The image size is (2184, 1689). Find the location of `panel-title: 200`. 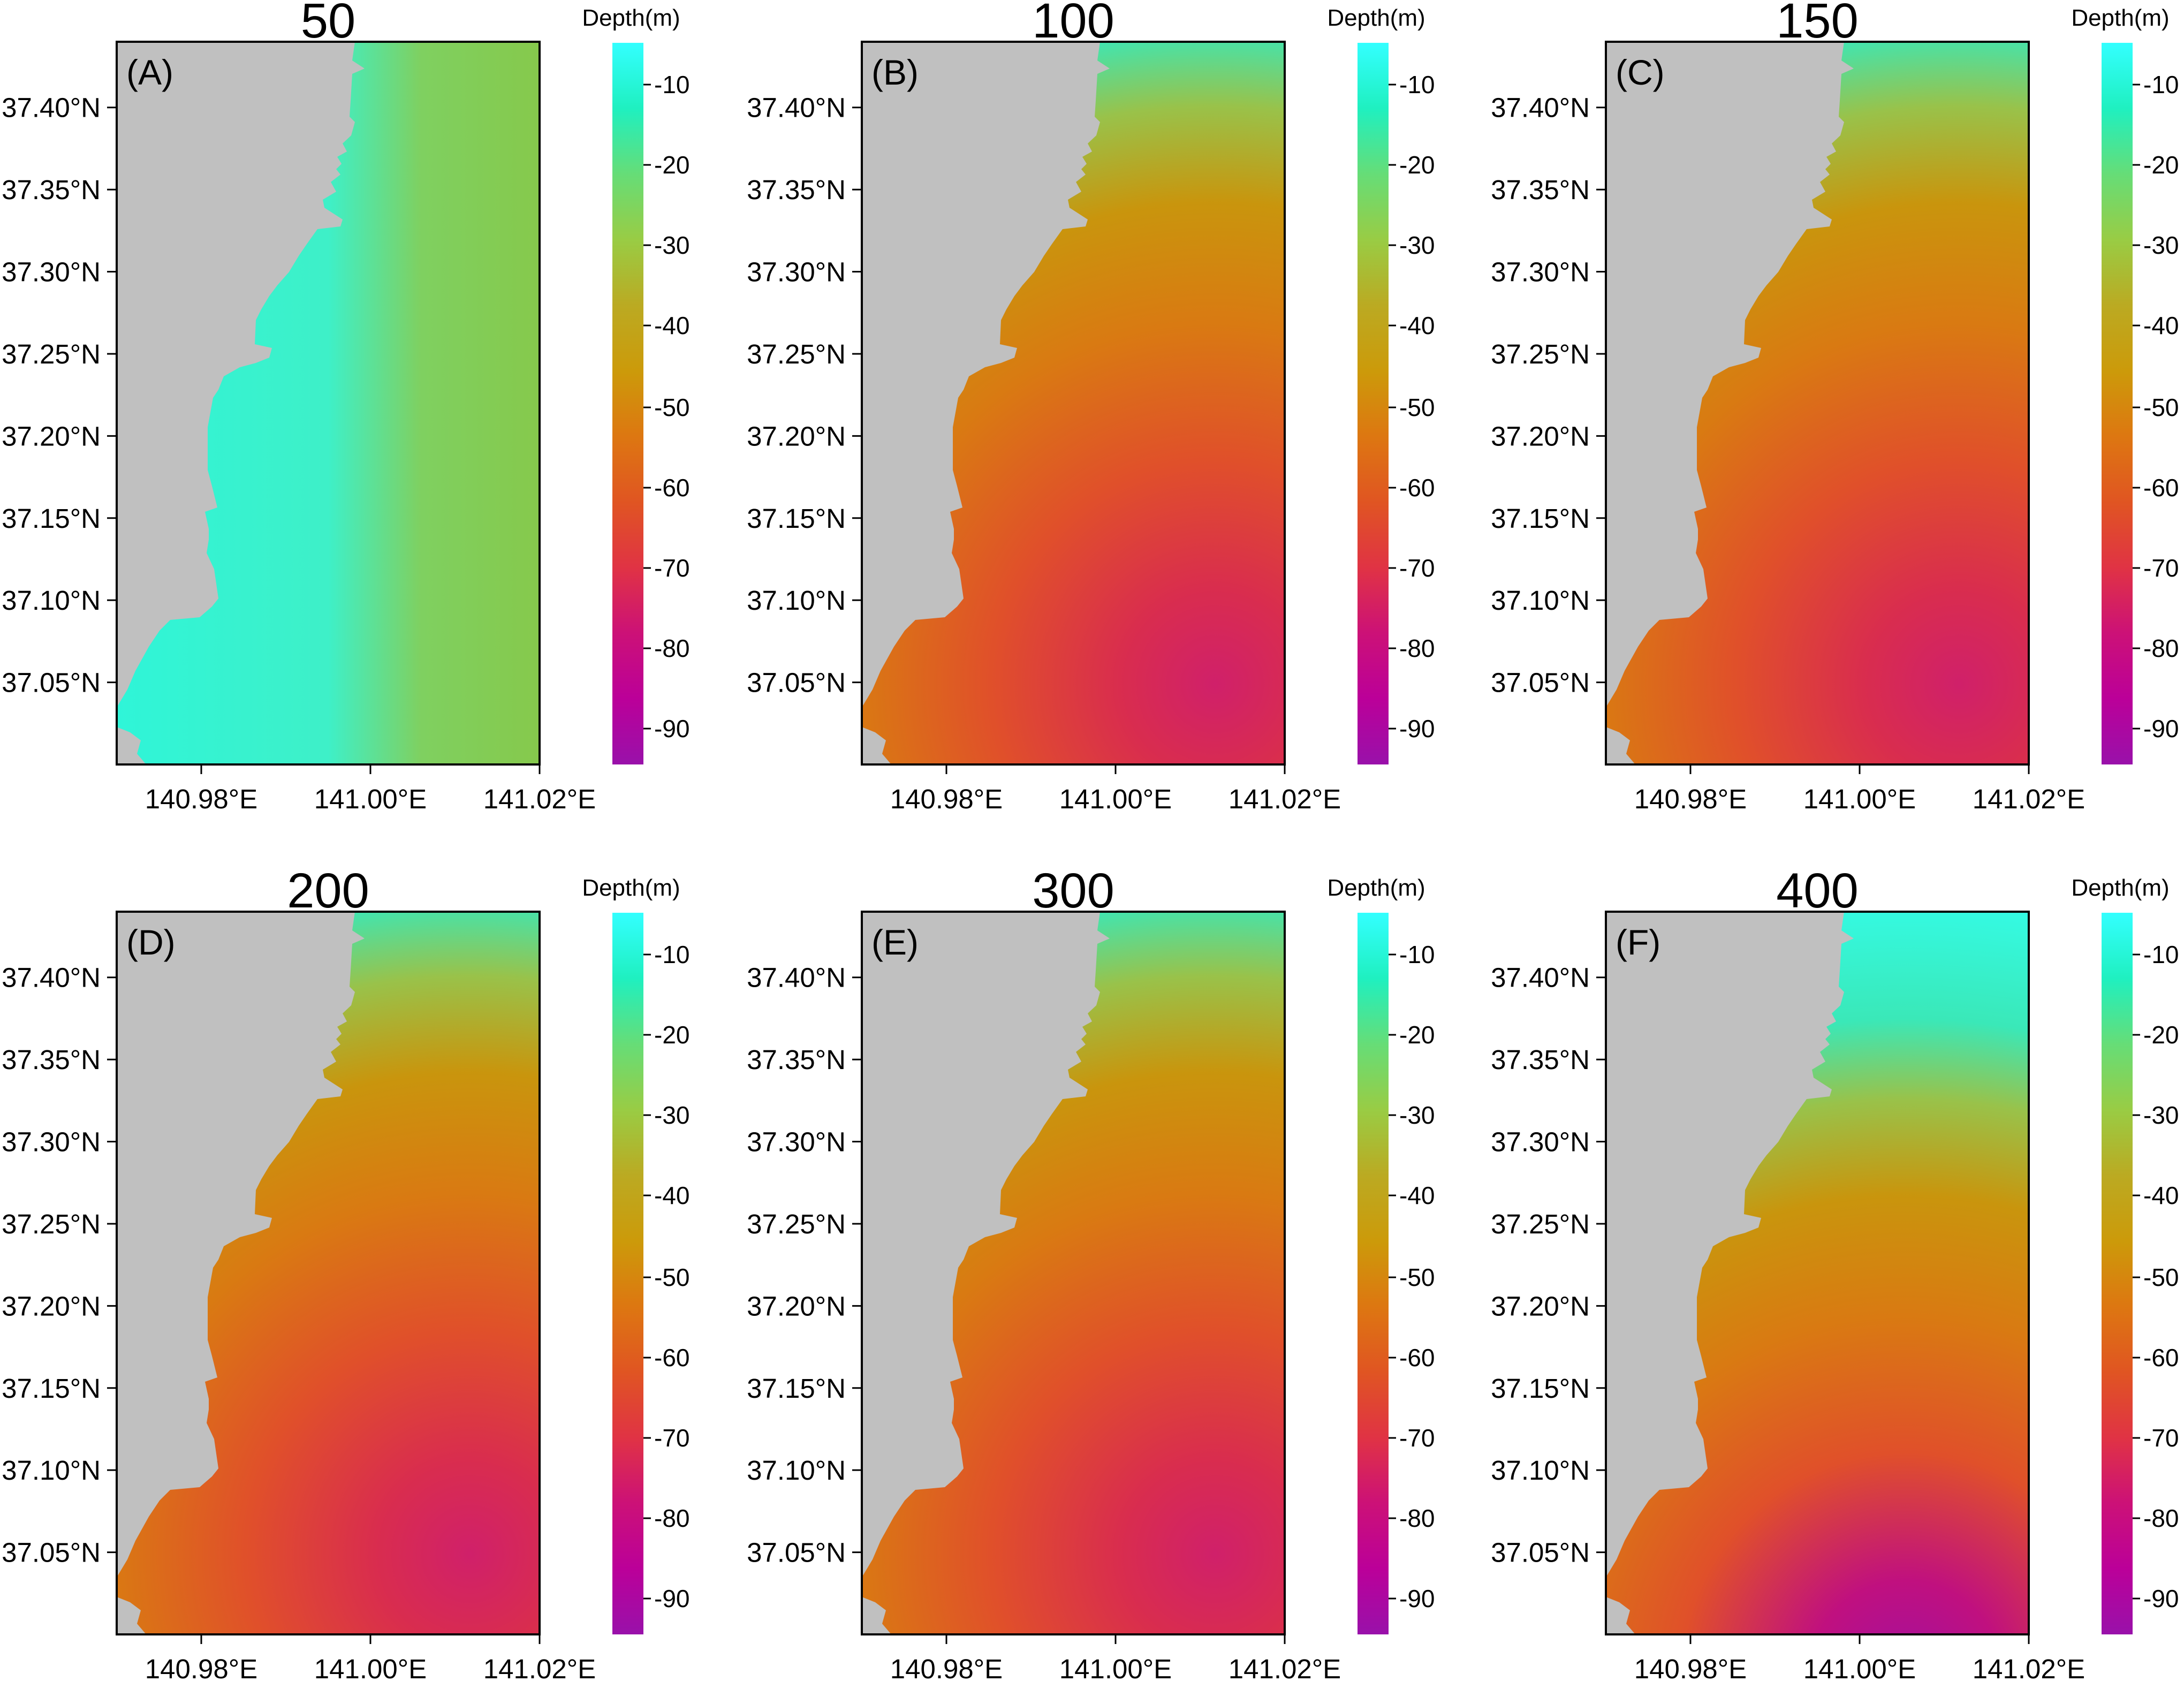

panel-title: 200 is located at coordinates (328, 891).